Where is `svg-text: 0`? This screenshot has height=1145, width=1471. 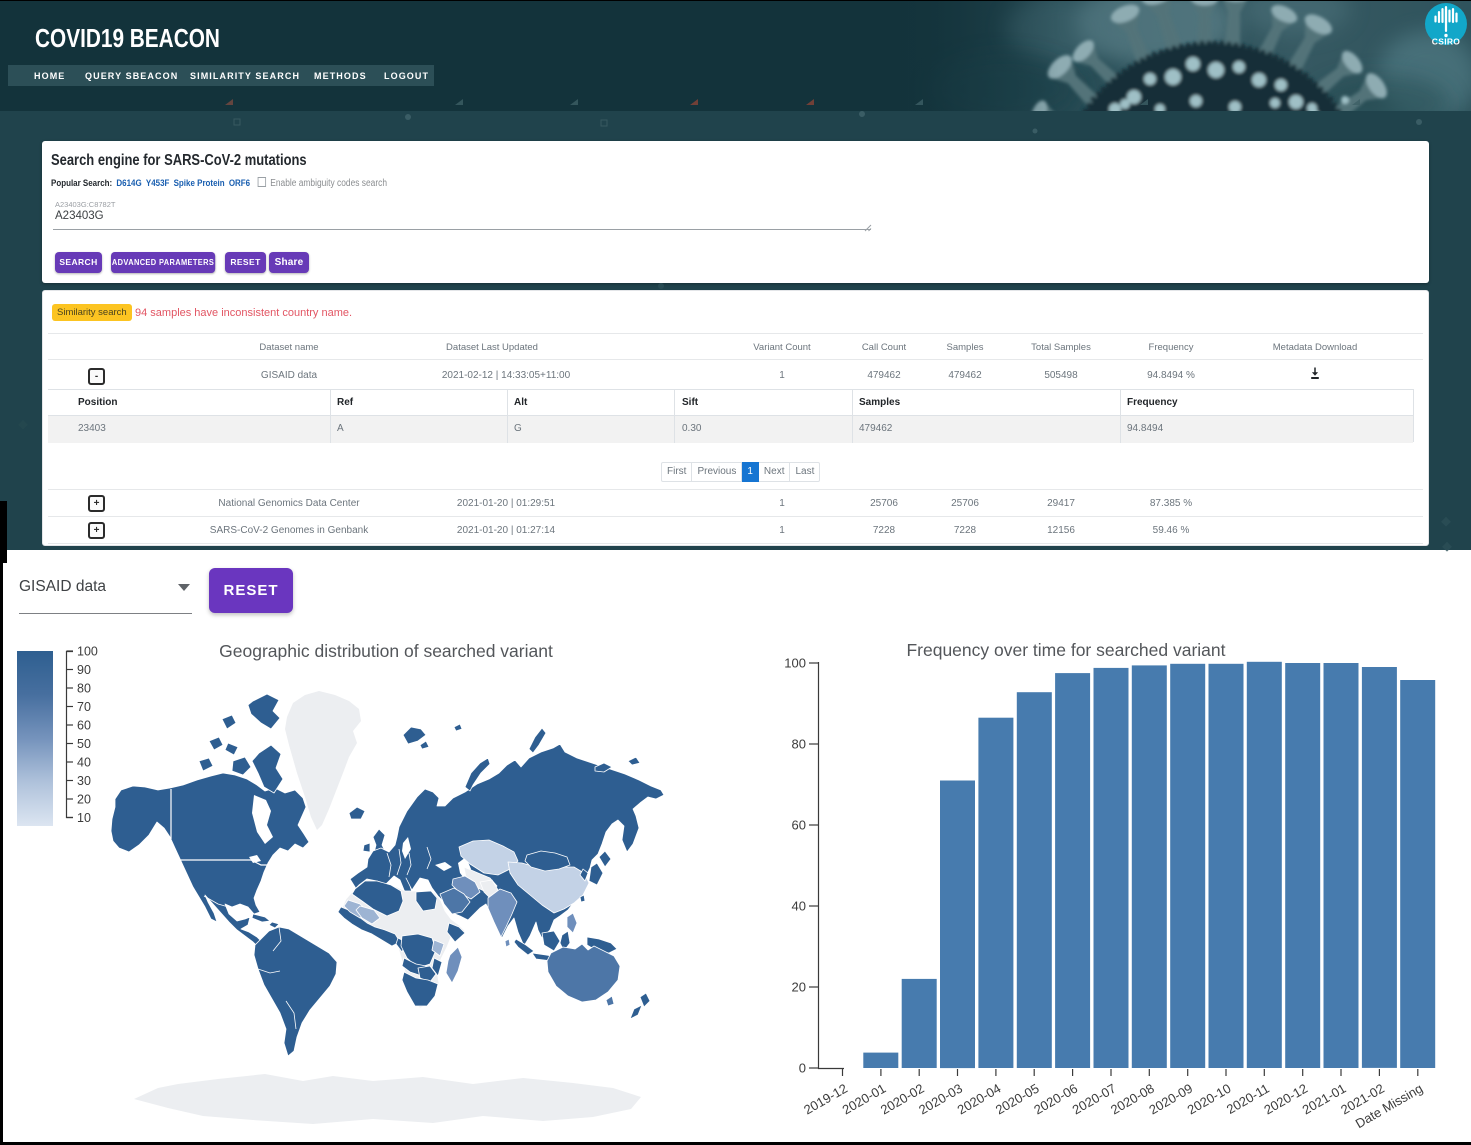 svg-text: 0 is located at coordinates (802, 1068).